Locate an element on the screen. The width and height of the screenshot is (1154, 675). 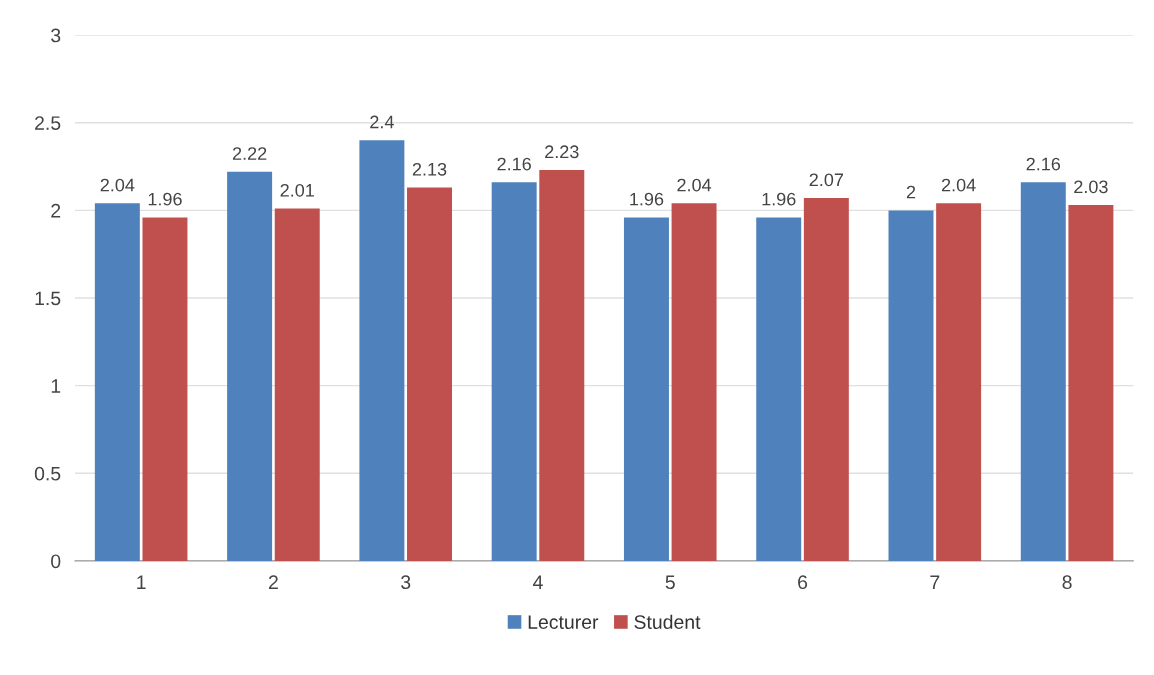
legend-label: Lecturer is located at coordinates (563, 622).